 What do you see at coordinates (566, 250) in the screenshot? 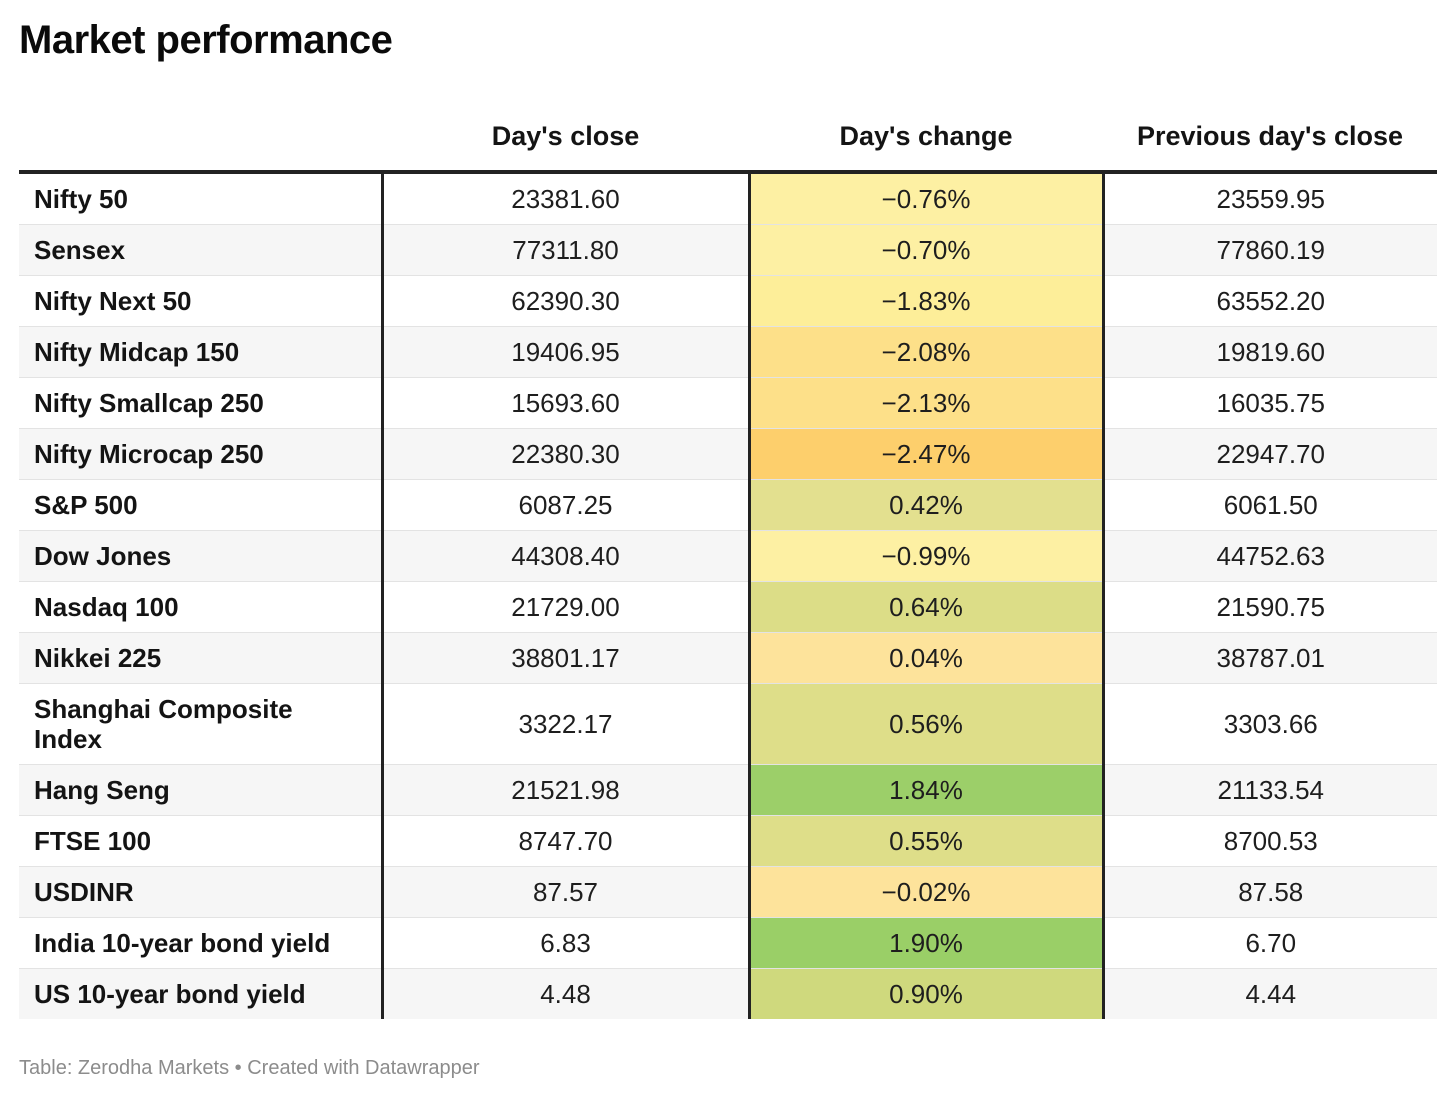
I see `days-close-cell: 77311.80` at bounding box center [566, 250].